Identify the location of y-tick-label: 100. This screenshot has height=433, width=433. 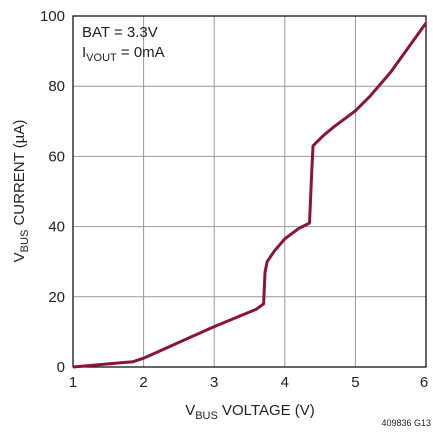
(52, 16).